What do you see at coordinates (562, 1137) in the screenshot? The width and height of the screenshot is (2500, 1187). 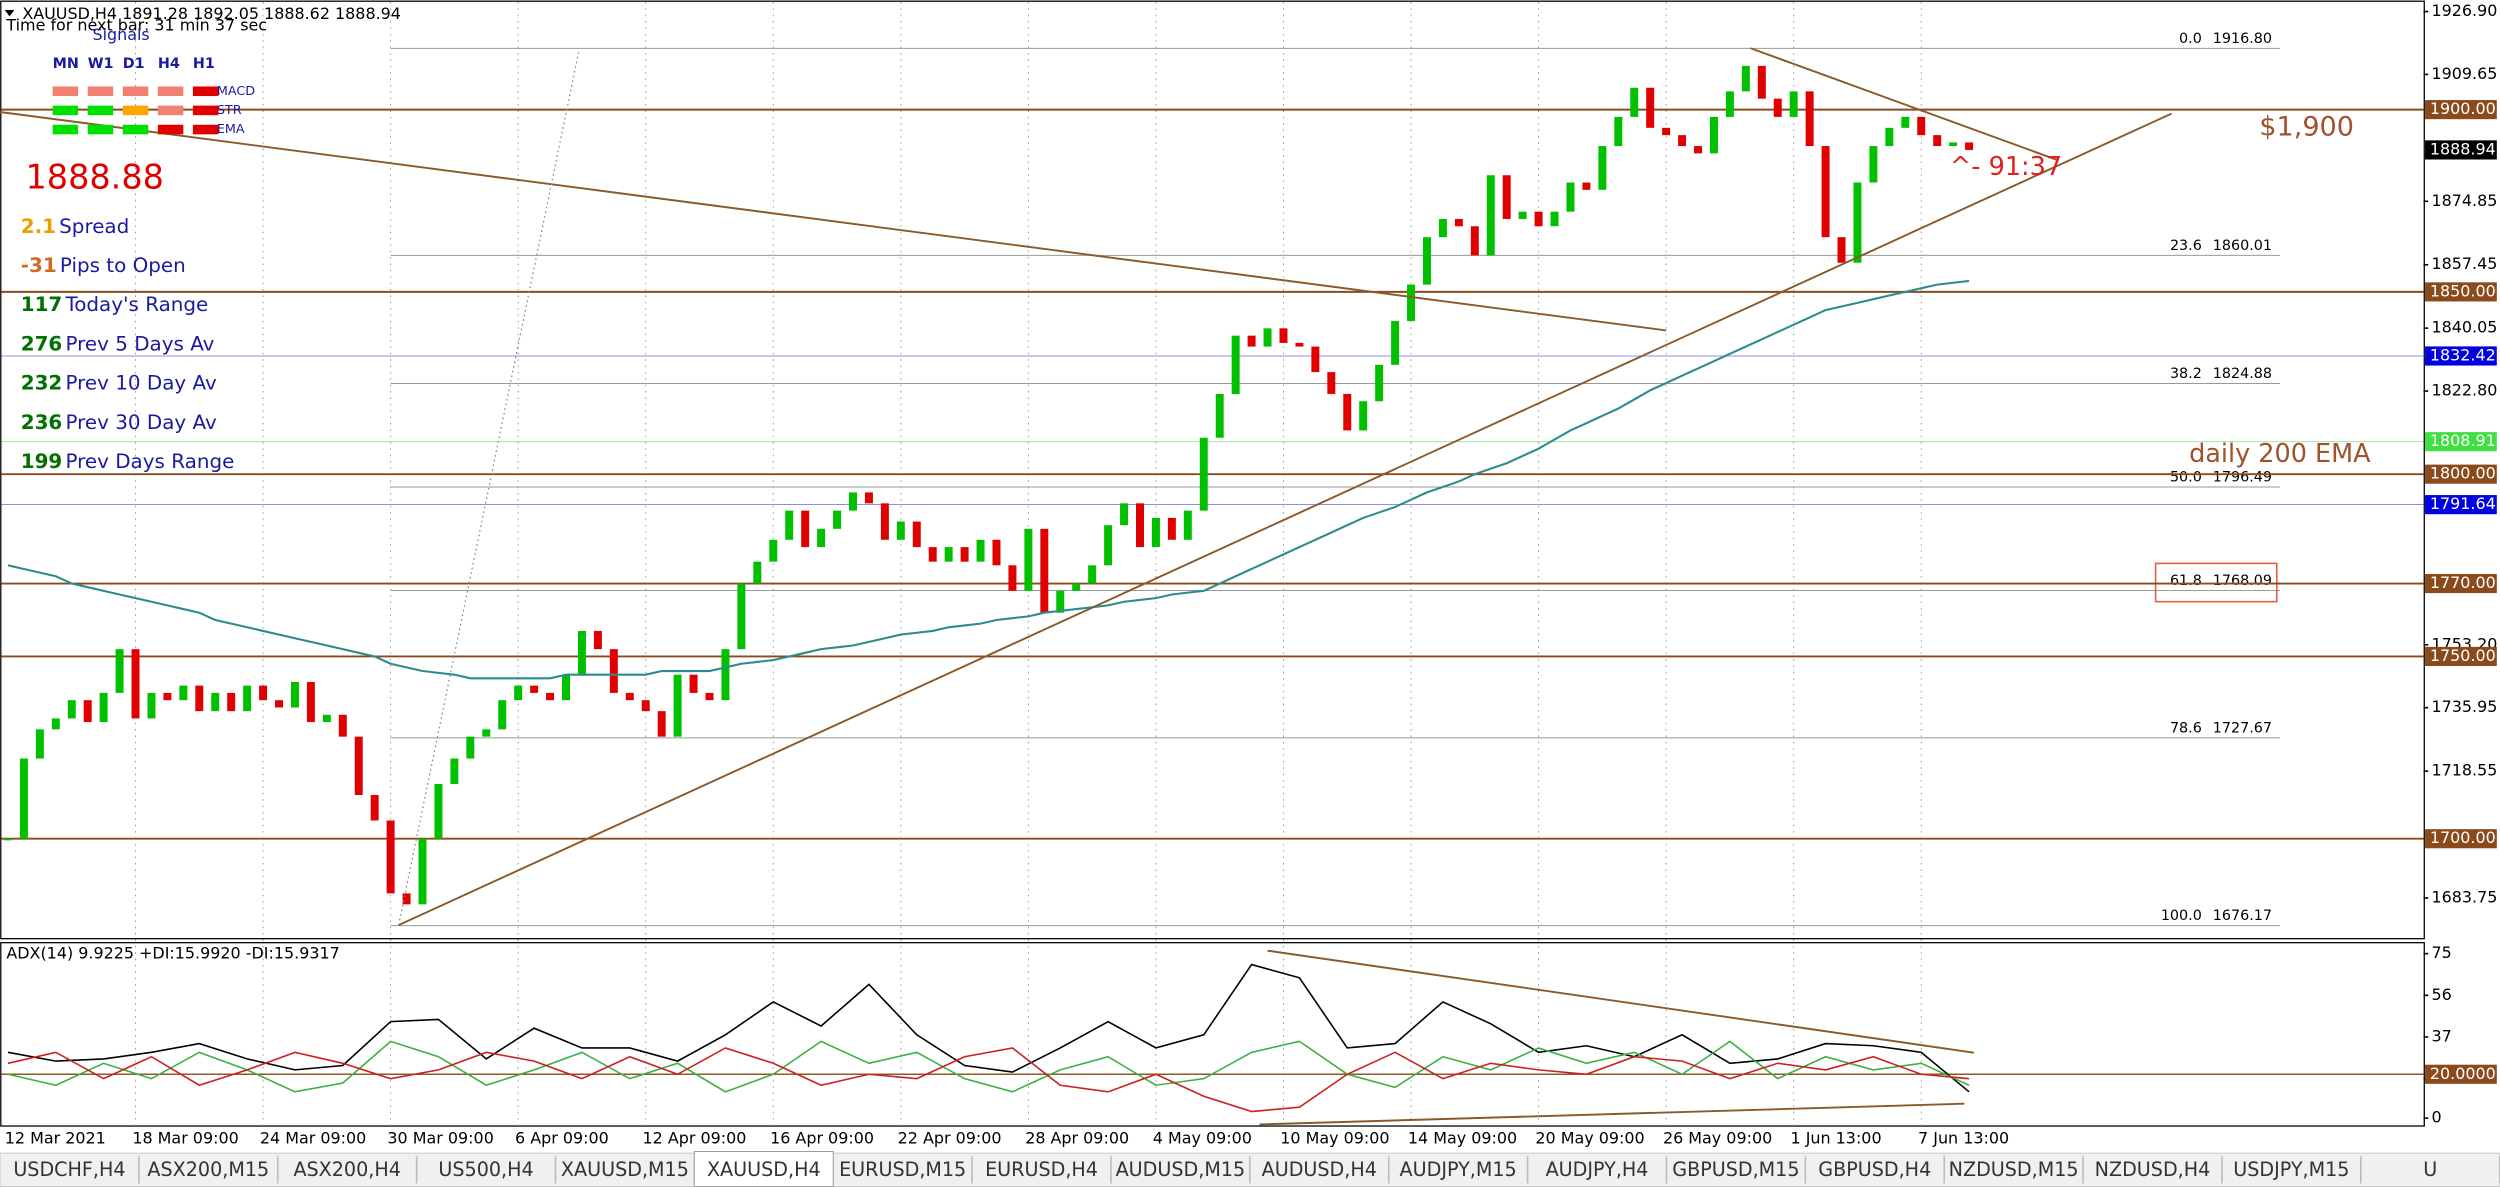 I see `x-tick-label: 6 Apr 09:00` at bounding box center [562, 1137].